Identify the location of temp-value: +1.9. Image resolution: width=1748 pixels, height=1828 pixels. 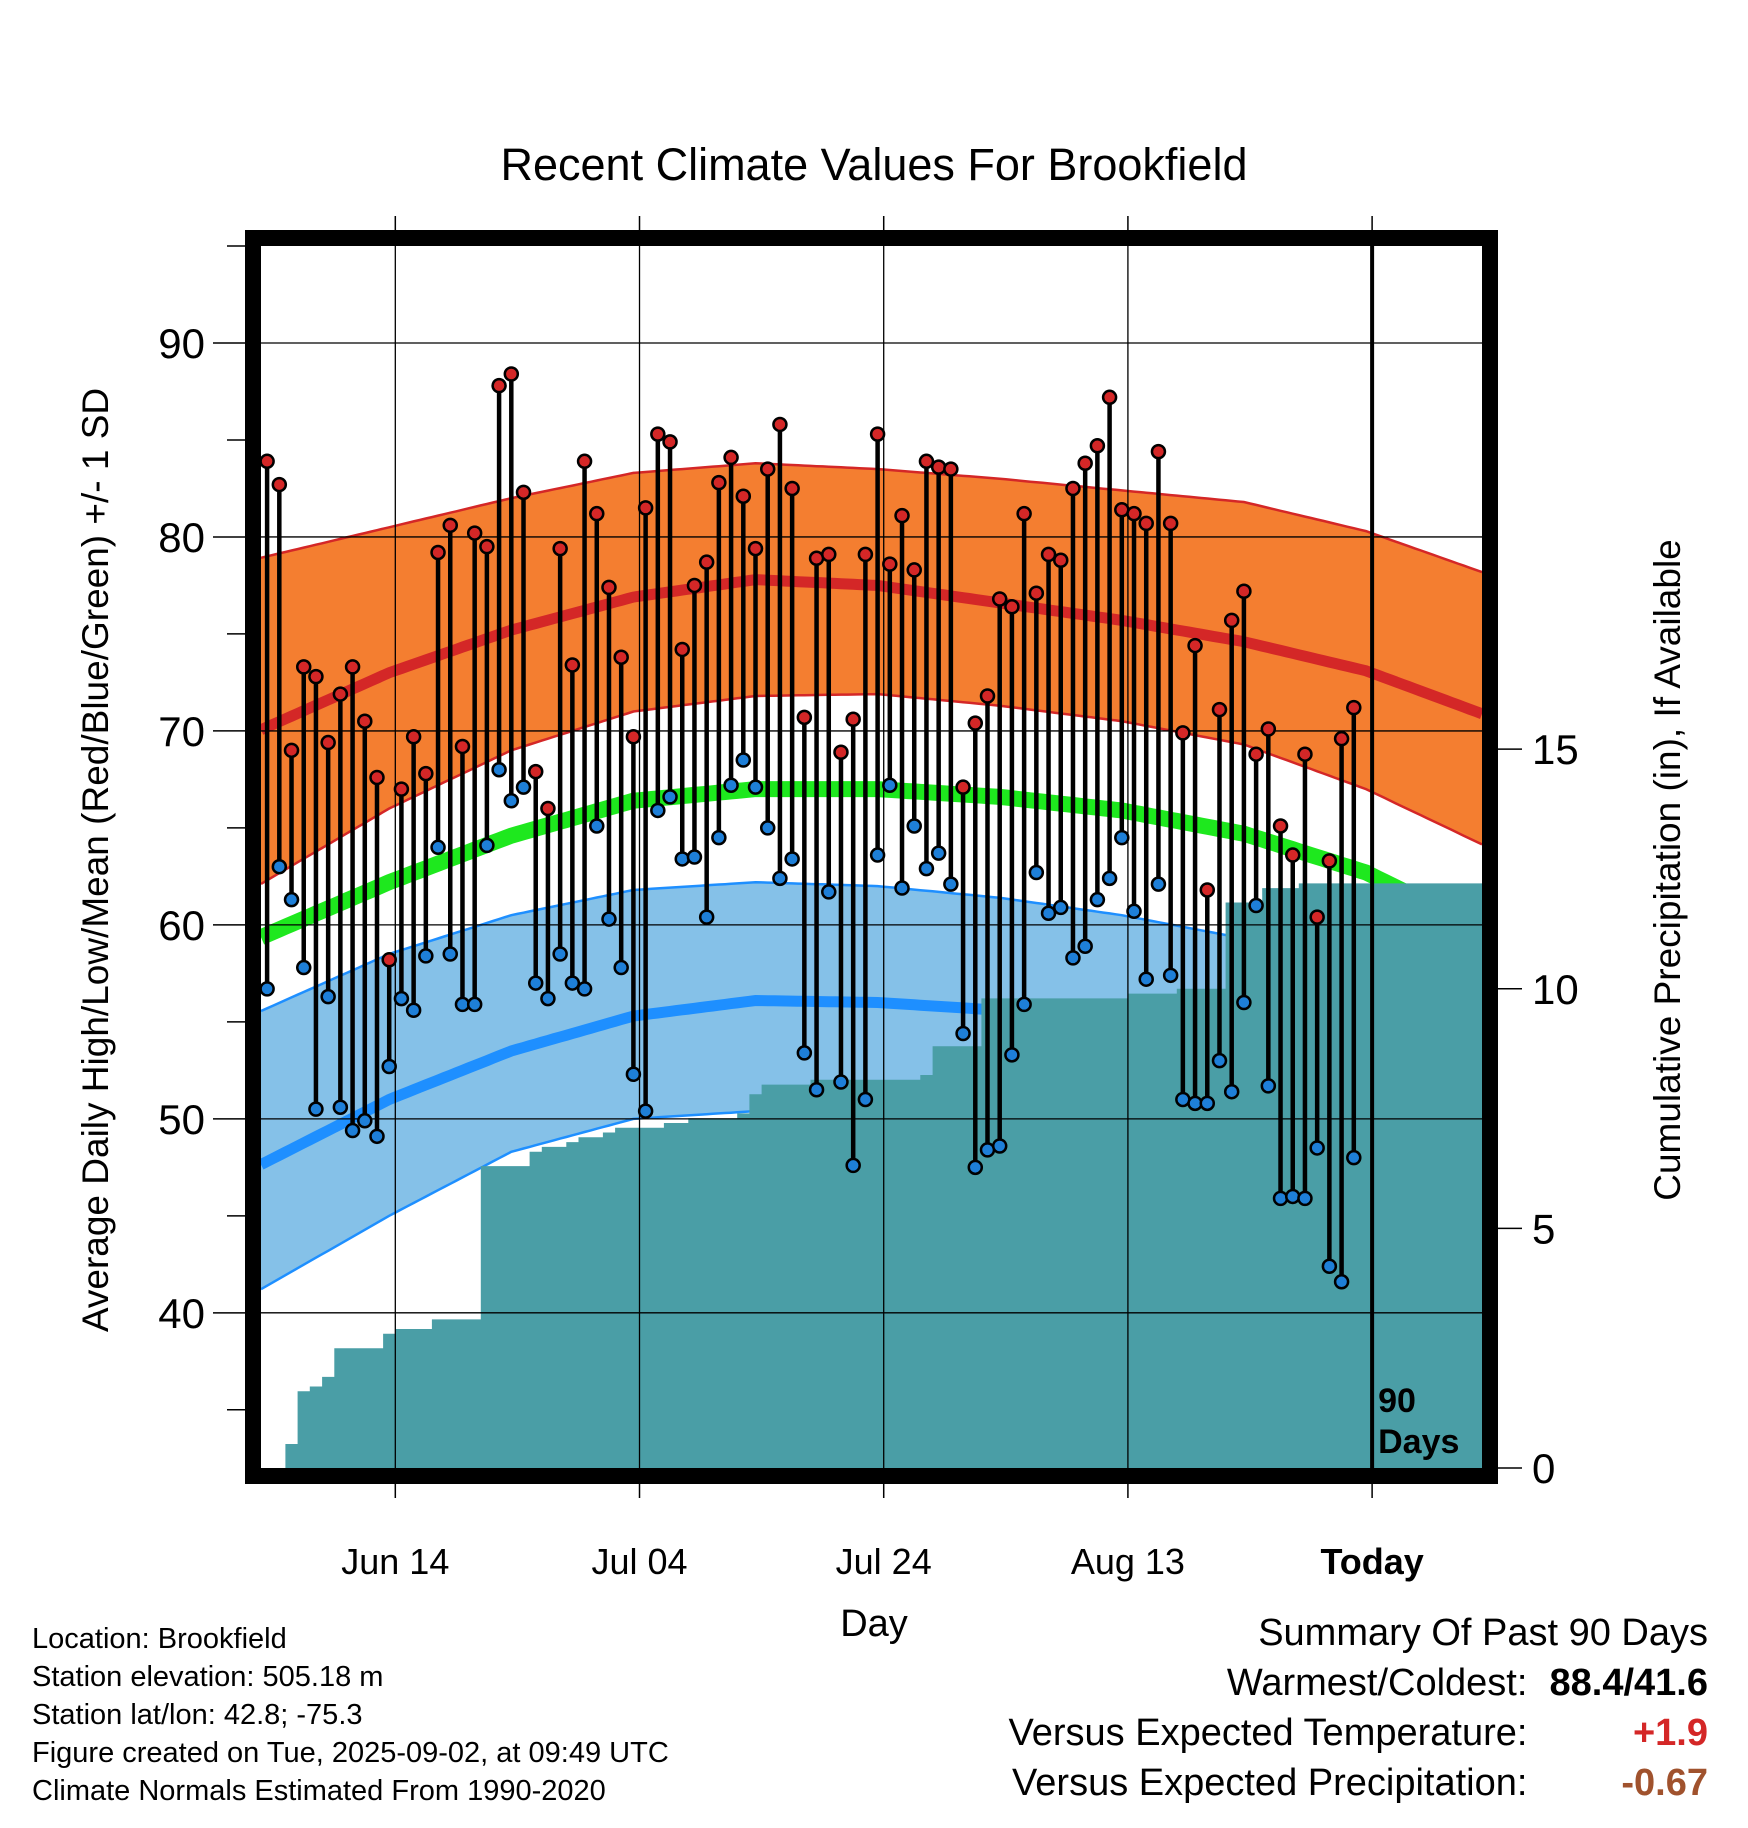
(1670, 1733).